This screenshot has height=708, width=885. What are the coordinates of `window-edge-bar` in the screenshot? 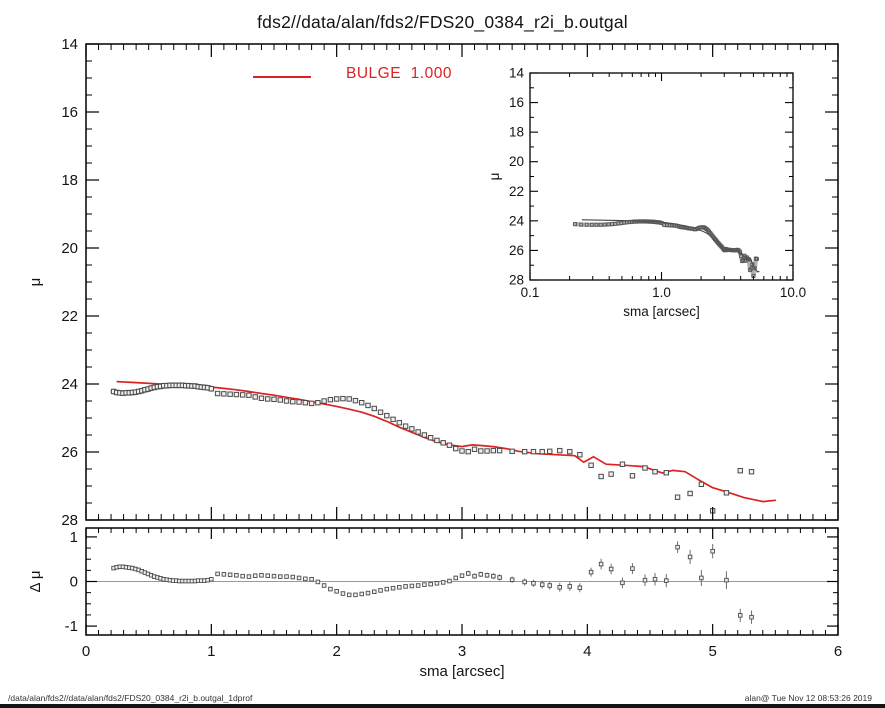 It's located at (442, 706).